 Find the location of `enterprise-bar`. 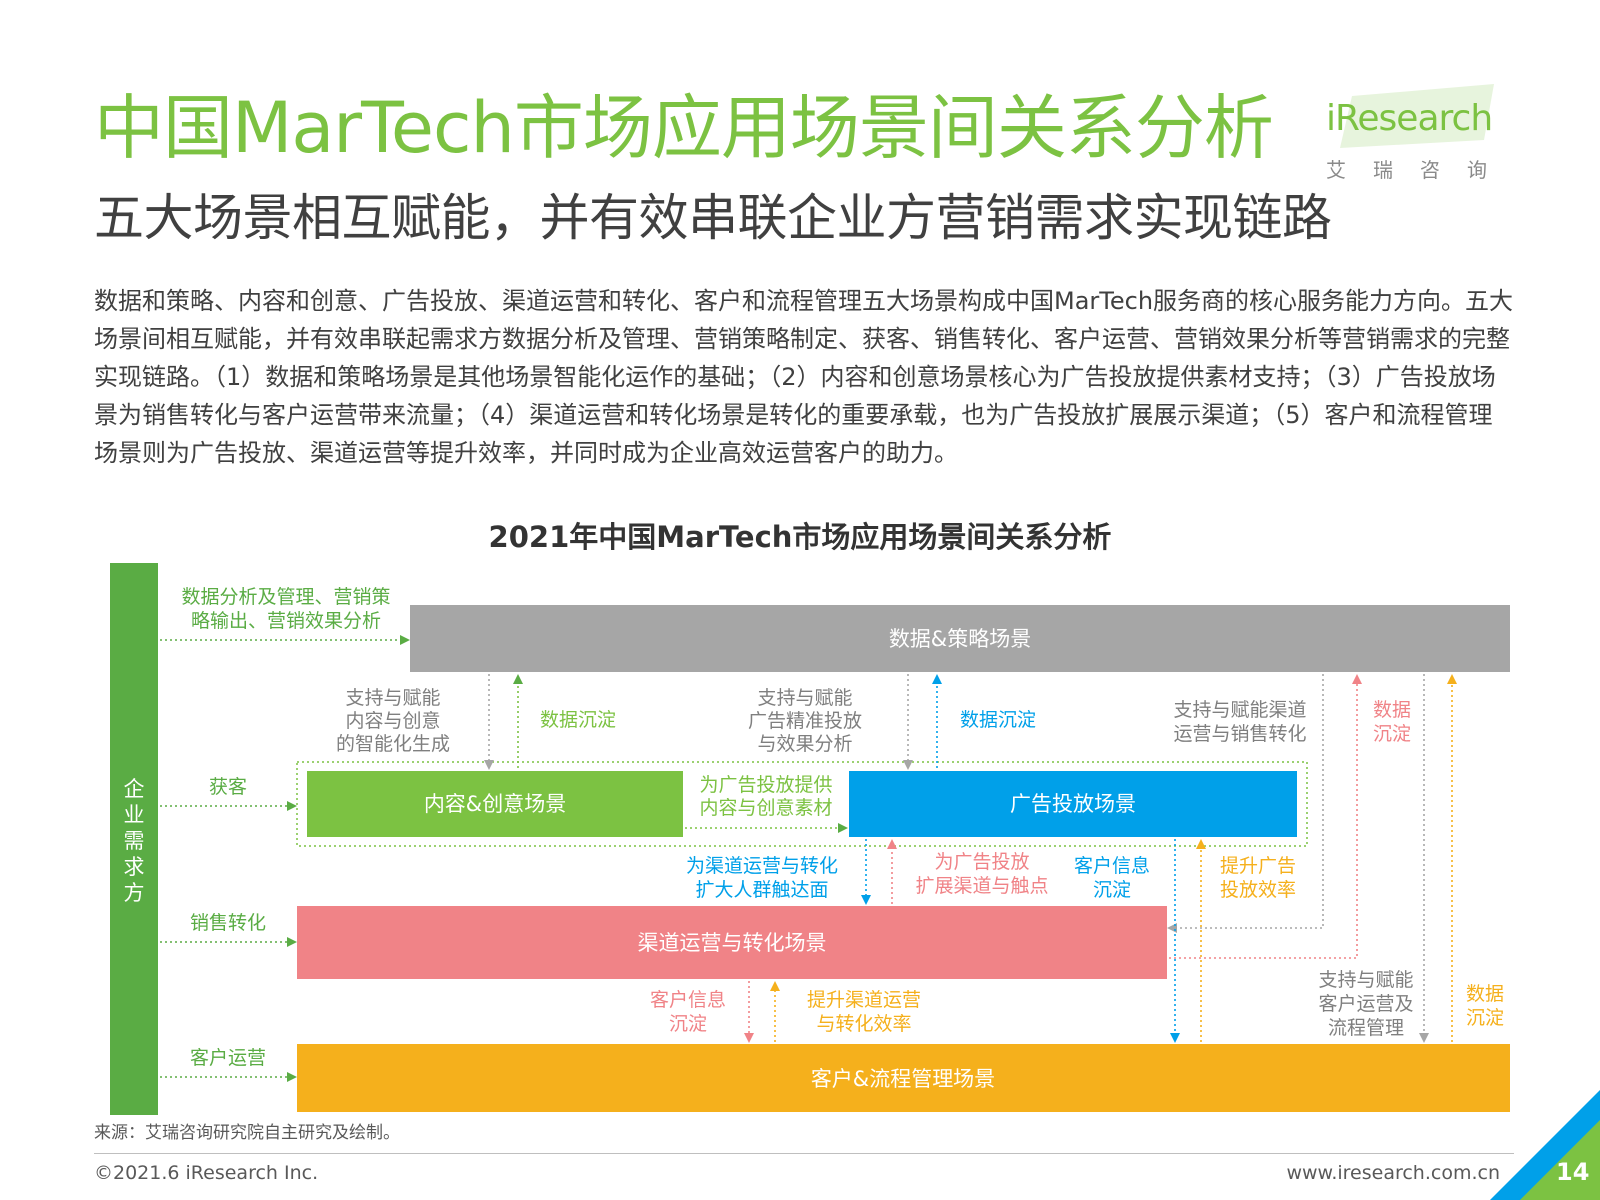

enterprise-bar is located at coordinates (134, 839).